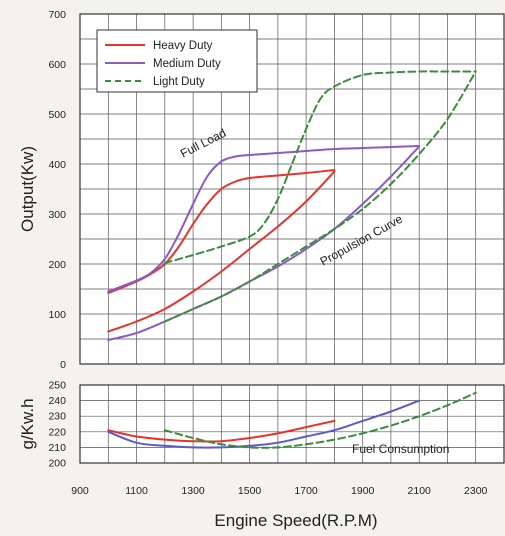  Describe the element at coordinates (279, 491) in the screenshot. I see `x-tick-labels: 900 1100 1300 1500 1700 1900 2100 2300` at that location.